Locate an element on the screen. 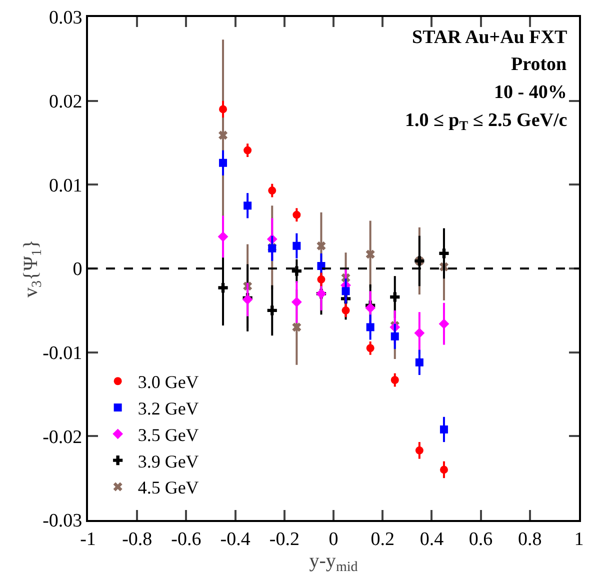 The width and height of the screenshot is (592, 580). x-tick-label: -0.8 is located at coordinates (137, 539).